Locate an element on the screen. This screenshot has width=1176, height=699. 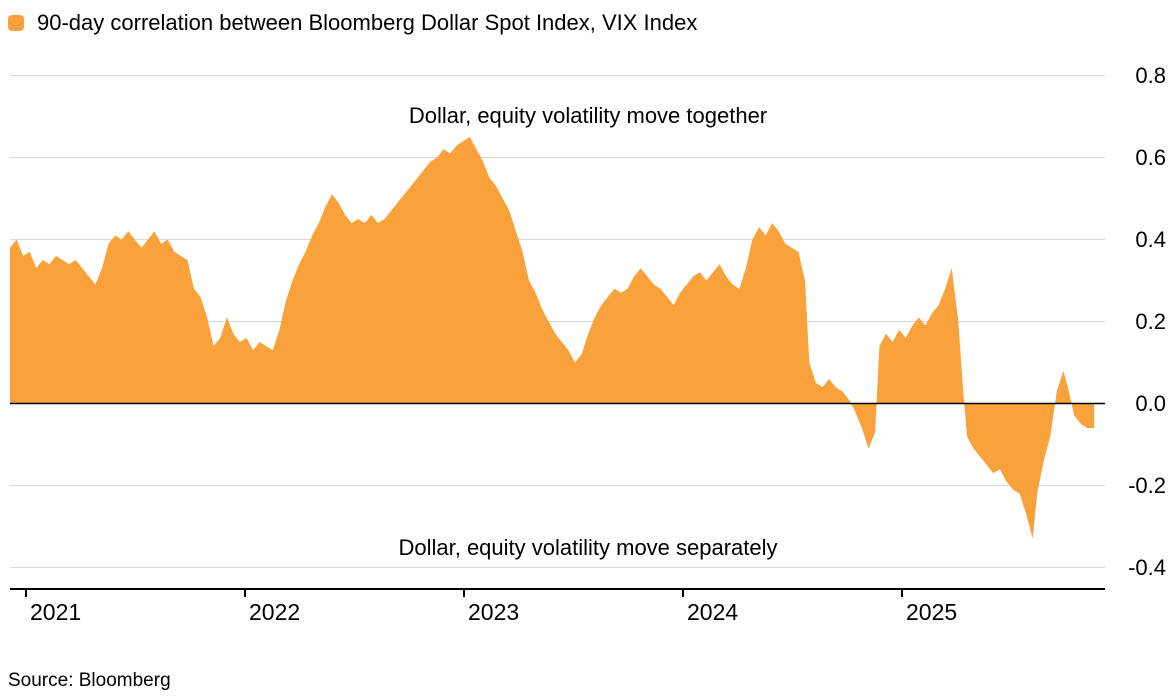
y-tick-label: 0.6 is located at coordinates (1150, 157).